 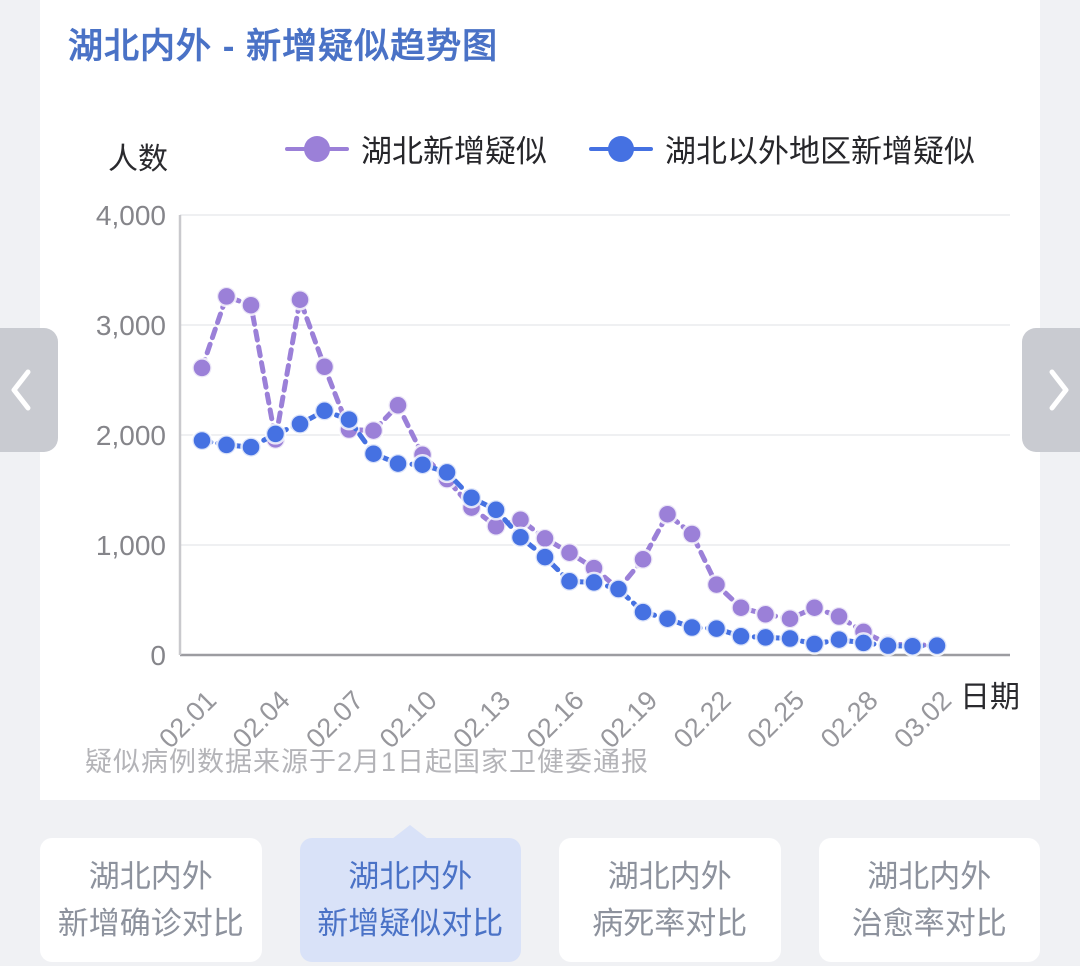 What do you see at coordinates (131, 215) in the screenshot?
I see `svg-text: 4,000` at bounding box center [131, 215].